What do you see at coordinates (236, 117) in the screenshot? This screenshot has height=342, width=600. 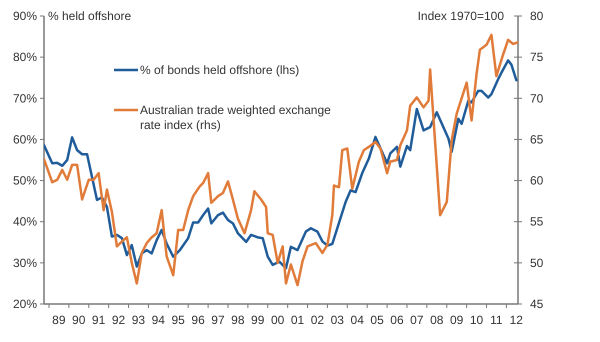 I see `legend-label: Australian trade weighted exchange rate index (rhs)` at bounding box center [236, 117].